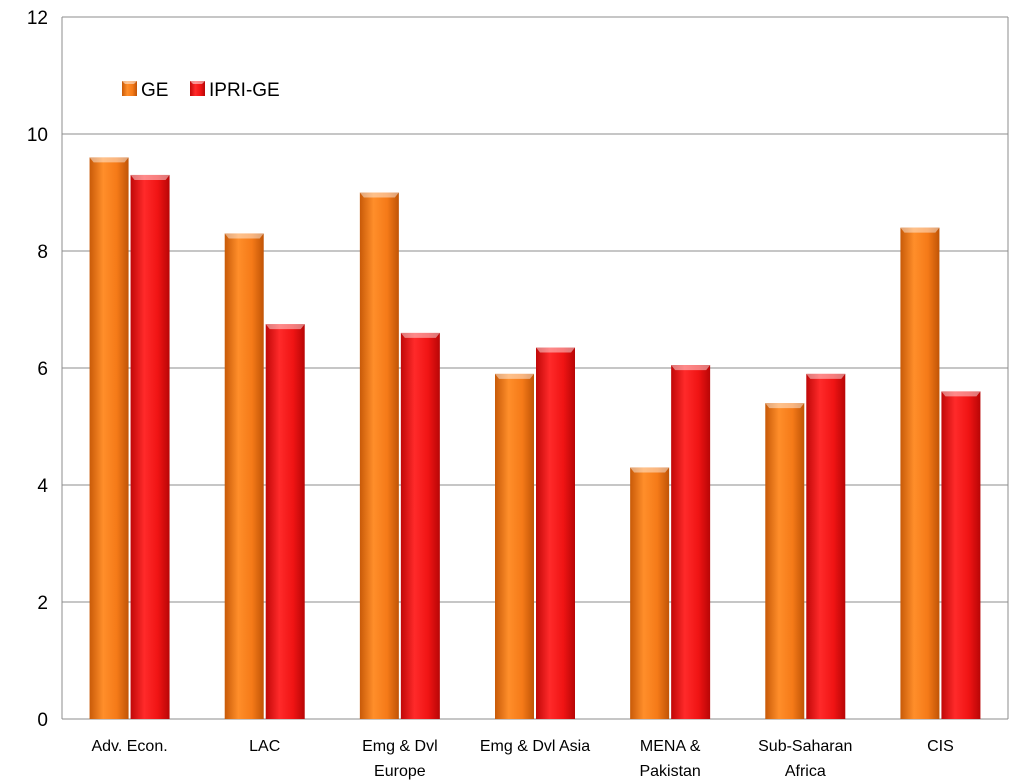 This screenshot has height=784, width=1016. What do you see at coordinates (42, 252) in the screenshot?
I see `y-tick-label: 8` at bounding box center [42, 252].